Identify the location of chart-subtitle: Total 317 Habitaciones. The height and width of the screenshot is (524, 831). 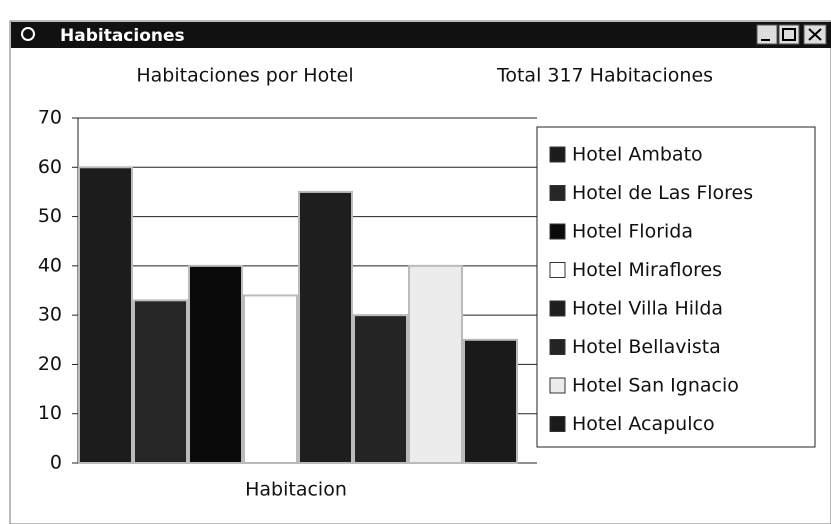
(604, 76).